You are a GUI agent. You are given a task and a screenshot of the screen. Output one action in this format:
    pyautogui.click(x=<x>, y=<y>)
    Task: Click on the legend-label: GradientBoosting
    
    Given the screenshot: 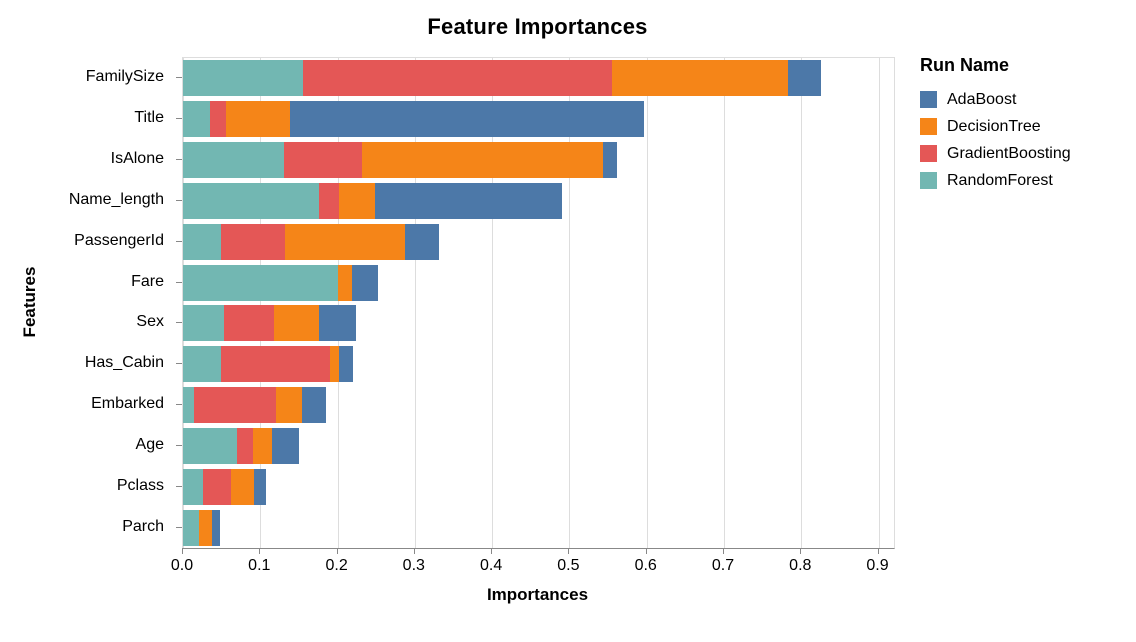 What is the action you would take?
    pyautogui.click(x=1009, y=153)
    